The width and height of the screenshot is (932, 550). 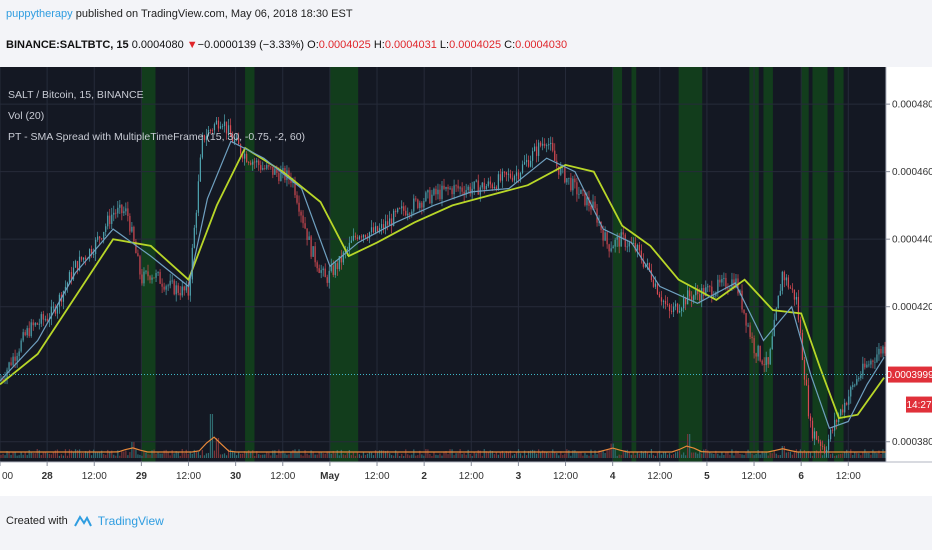 I want to click on series-title: SALT / Bitcoin, 15, BINANCE, so click(x=76, y=95).